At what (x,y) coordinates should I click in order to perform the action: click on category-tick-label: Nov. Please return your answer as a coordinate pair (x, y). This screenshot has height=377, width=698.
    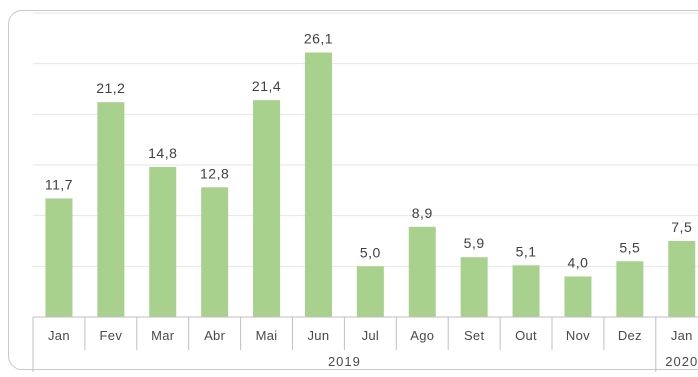
    Looking at the image, I should click on (578, 335).